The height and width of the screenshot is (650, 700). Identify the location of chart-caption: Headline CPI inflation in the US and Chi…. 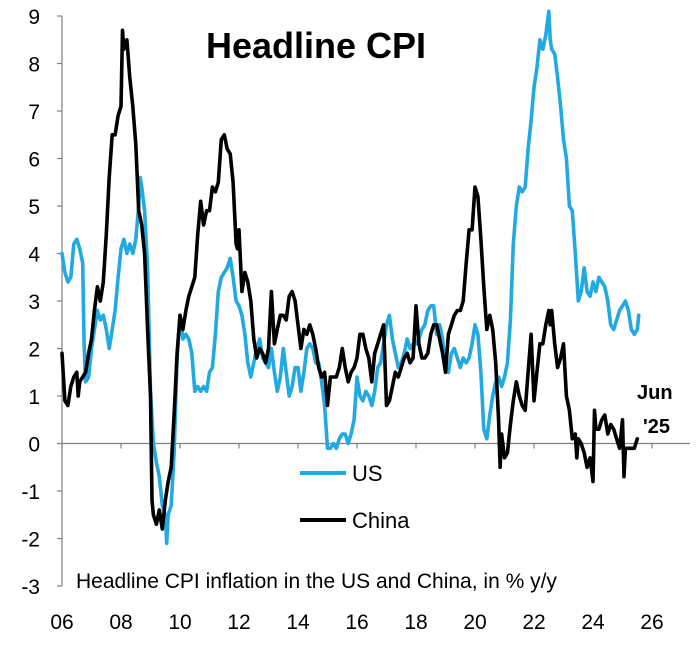
(316, 581).